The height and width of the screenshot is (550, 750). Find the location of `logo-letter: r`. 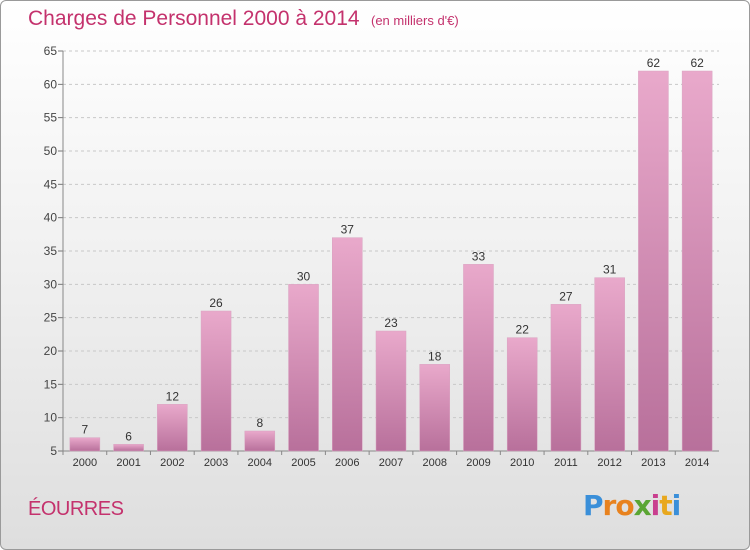

logo-letter: r is located at coordinates (609, 505).